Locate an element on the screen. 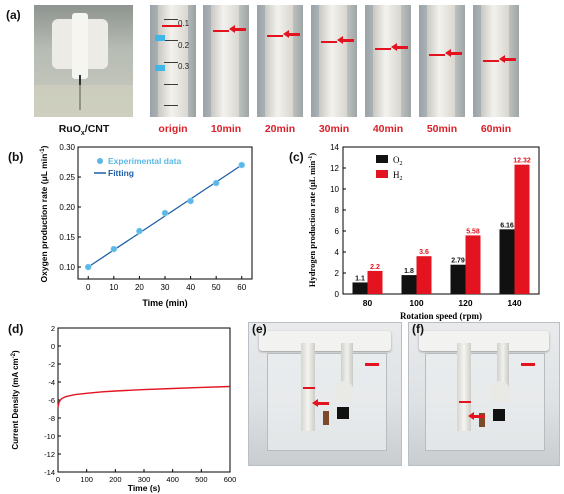 The height and width of the screenshot is (494, 564). panel-label-c: (c) is located at coordinates (296, 157).